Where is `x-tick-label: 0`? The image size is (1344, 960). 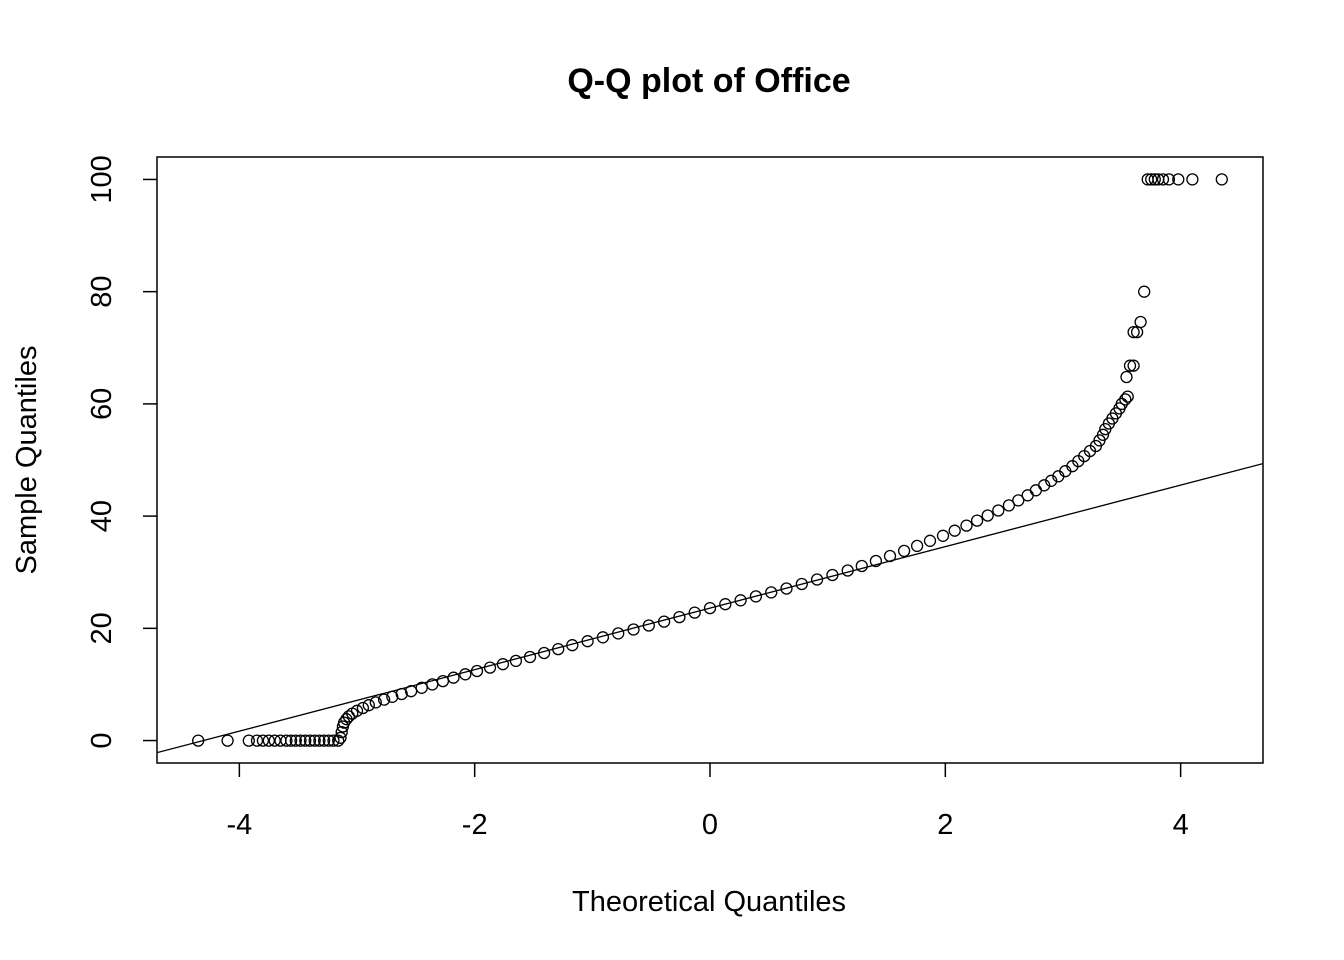
x-tick-label: 0 is located at coordinates (710, 825).